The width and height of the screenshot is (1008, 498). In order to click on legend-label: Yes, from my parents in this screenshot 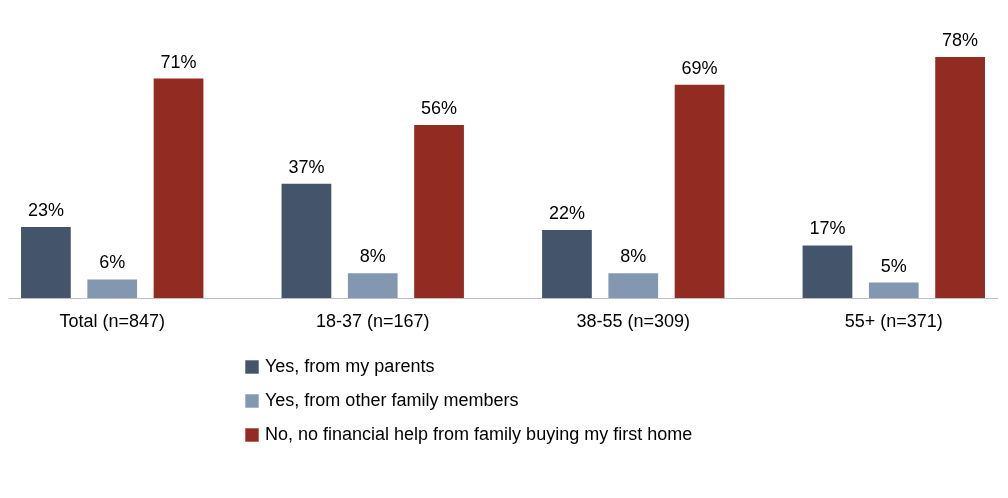, I will do `click(350, 366)`.